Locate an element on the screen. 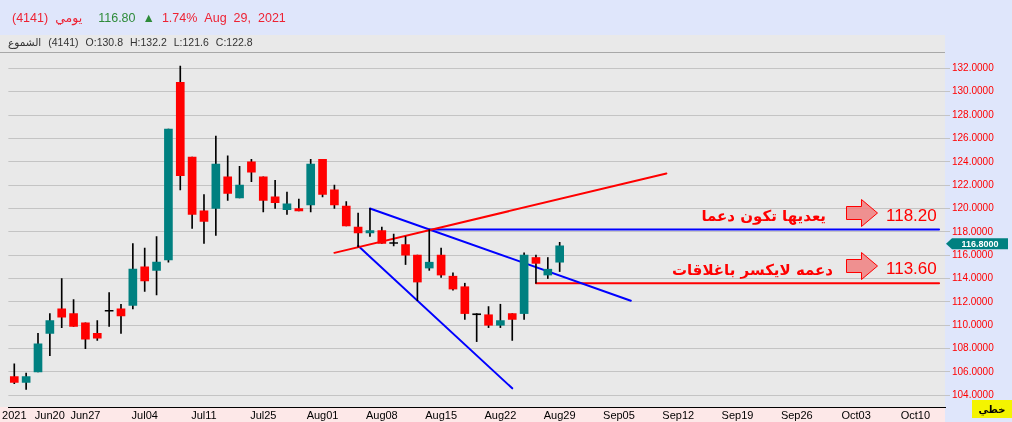  y-tick-label: 114.0000 is located at coordinates (973, 278).